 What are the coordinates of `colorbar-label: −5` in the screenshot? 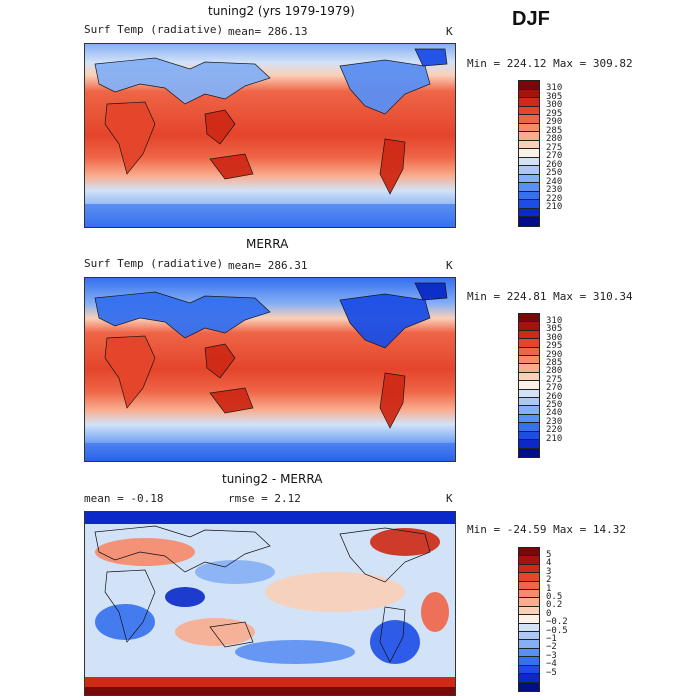 It's located at (551, 672).